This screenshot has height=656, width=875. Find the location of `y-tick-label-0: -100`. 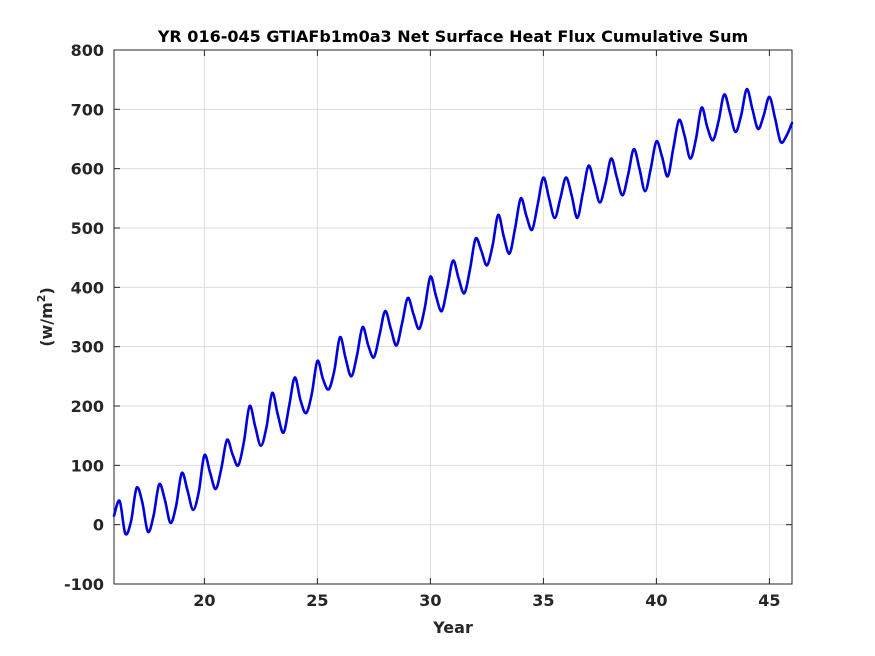

y-tick-label-0: -100 is located at coordinates (84, 584).